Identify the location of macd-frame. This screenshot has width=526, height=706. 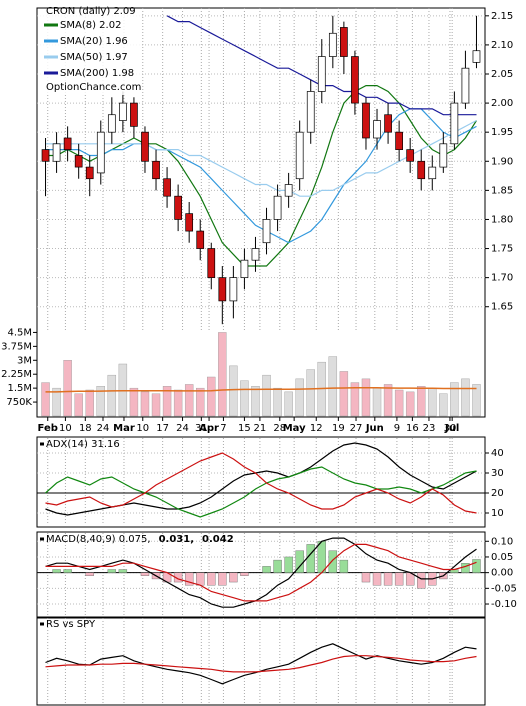
(261, 574).